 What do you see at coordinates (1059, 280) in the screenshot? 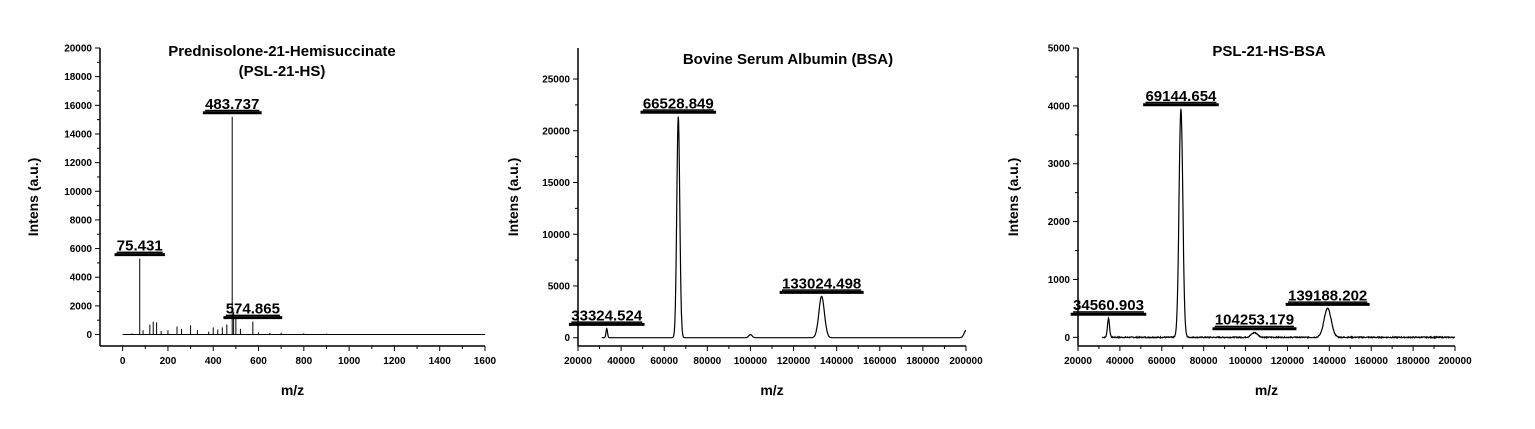
I see `y-tick-label: 1000` at bounding box center [1059, 280].